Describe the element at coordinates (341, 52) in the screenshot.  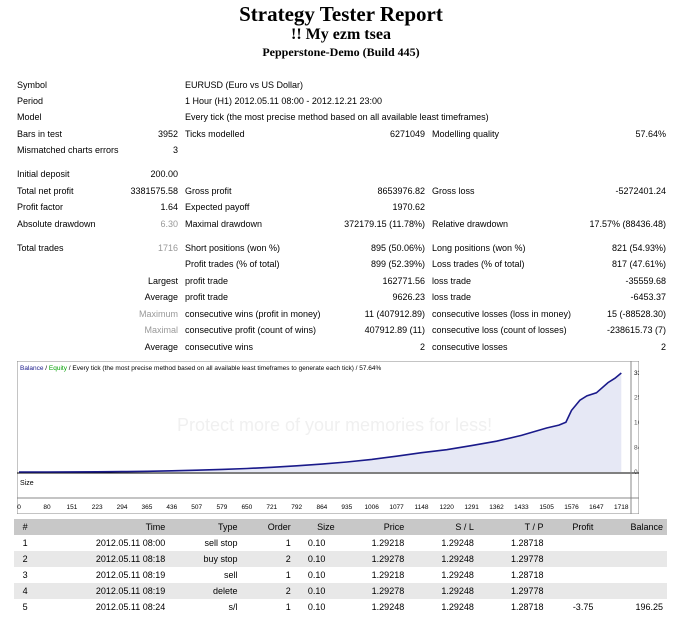
I see `server-build: Pepperstone-Demo (Build 445)` at that location.